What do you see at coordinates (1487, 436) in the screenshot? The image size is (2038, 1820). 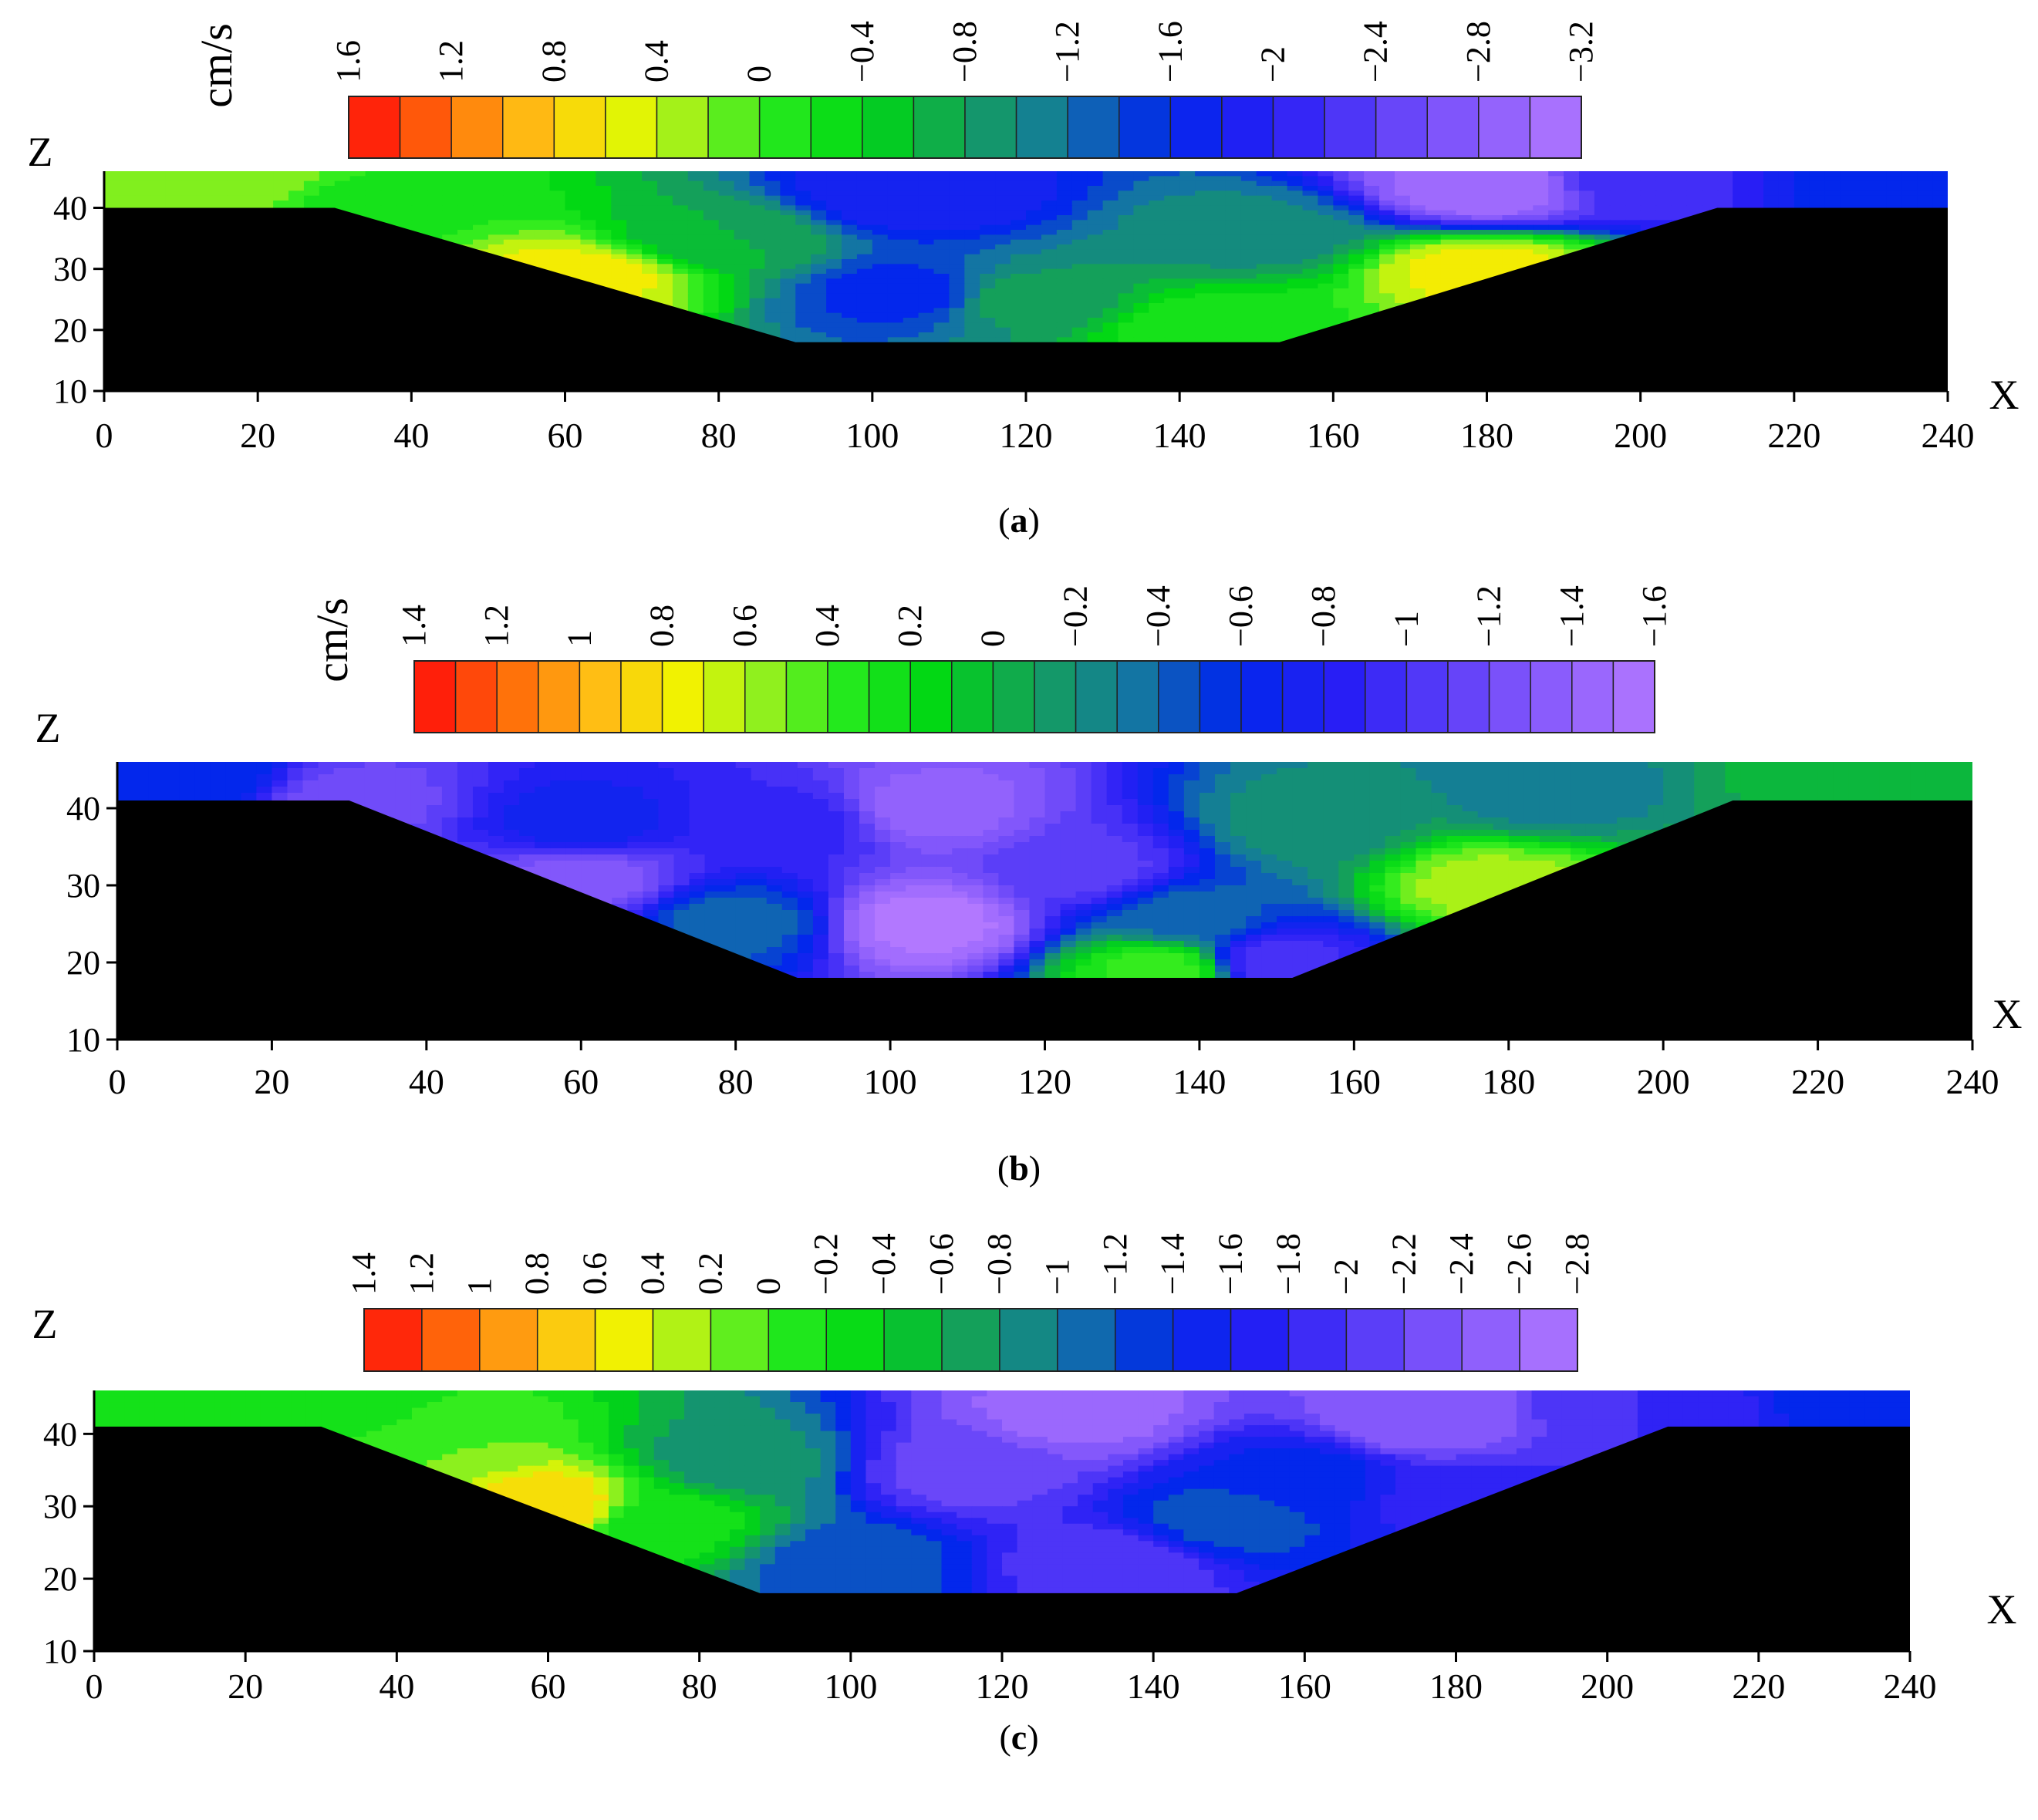 I see `x-tick-label: 180` at bounding box center [1487, 436].